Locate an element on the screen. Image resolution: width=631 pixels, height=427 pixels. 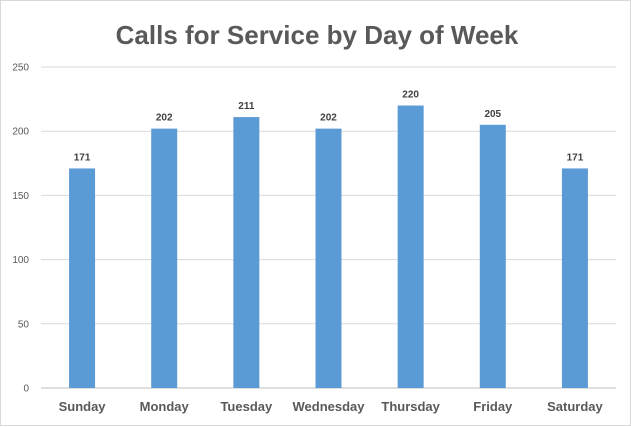
y-tick-label: 150 is located at coordinates (20, 196).